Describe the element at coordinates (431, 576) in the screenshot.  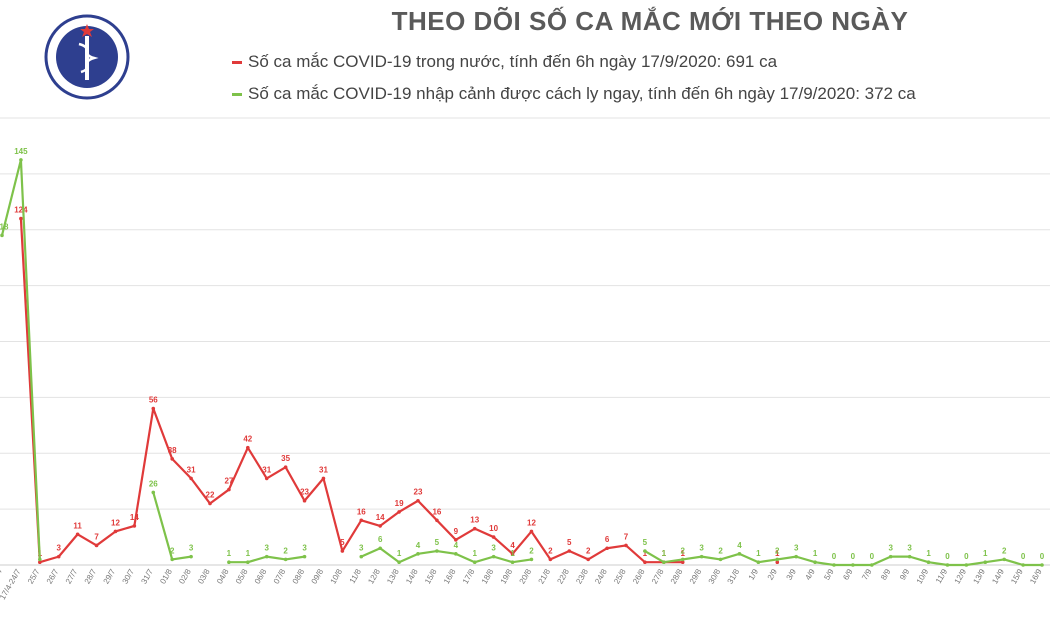
I see `x-tick-label: 15/8` at that location.